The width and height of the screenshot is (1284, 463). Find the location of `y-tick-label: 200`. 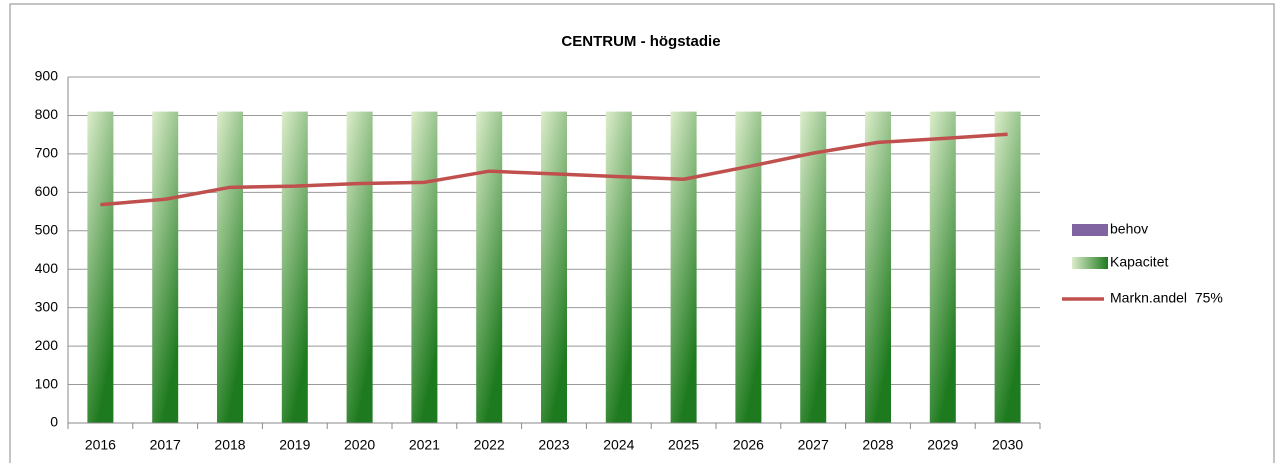

y-tick-label: 200 is located at coordinates (47, 345).